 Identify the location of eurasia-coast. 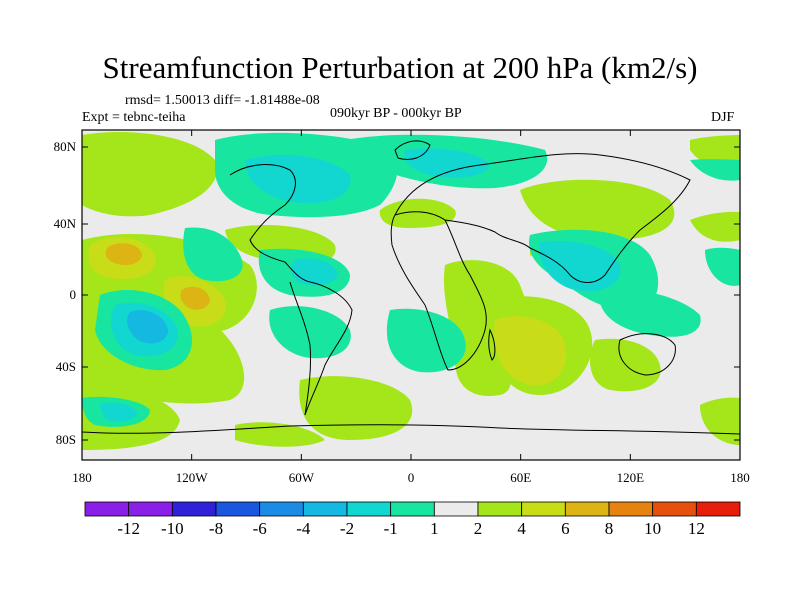
(542, 218).